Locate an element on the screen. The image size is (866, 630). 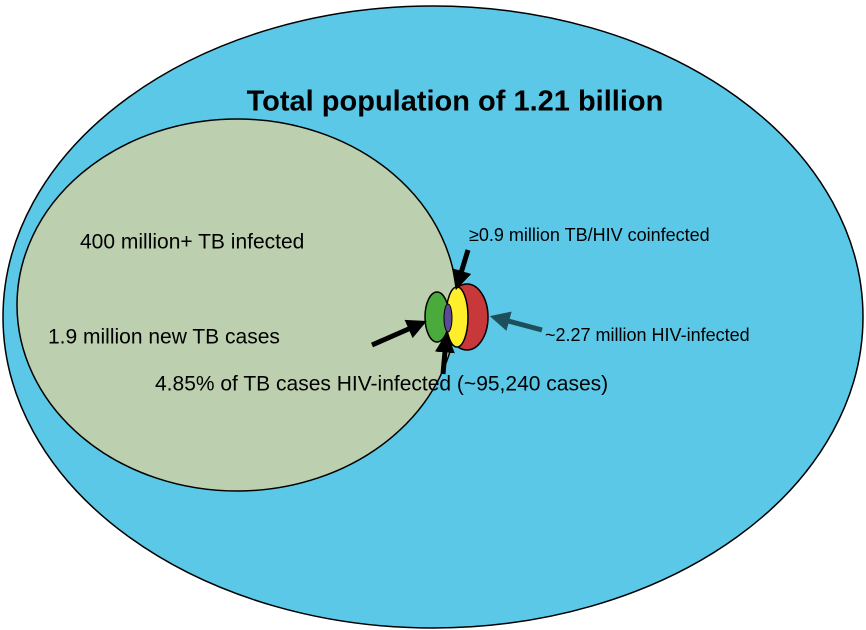
label: 400 million+ TB infected is located at coordinates (192, 242).